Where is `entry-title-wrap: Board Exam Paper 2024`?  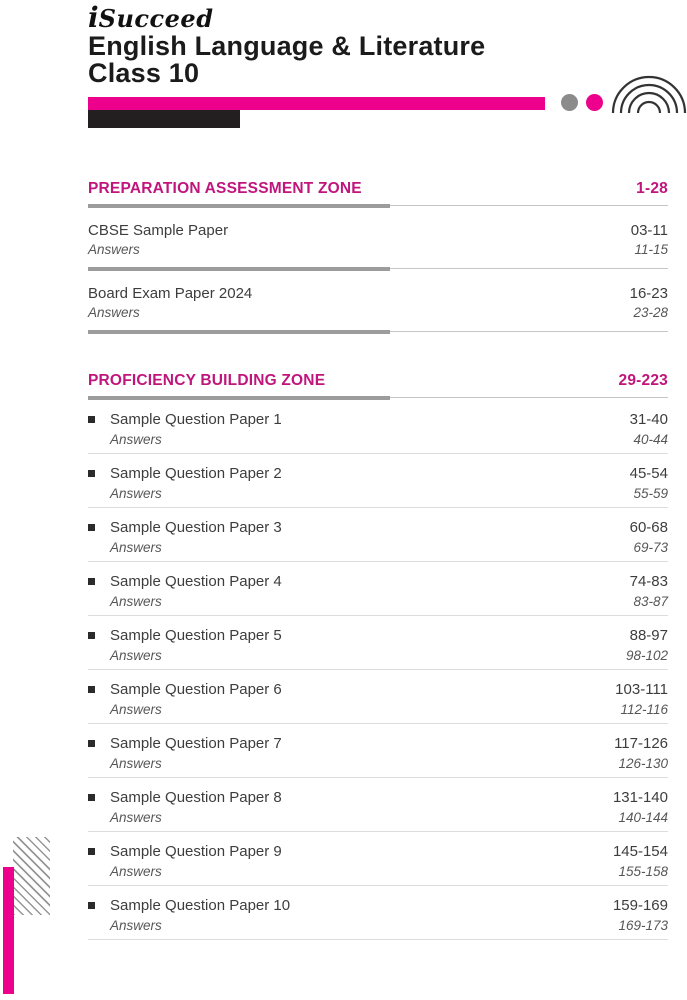
entry-title-wrap: Board Exam Paper 2024 is located at coordinates (170, 293).